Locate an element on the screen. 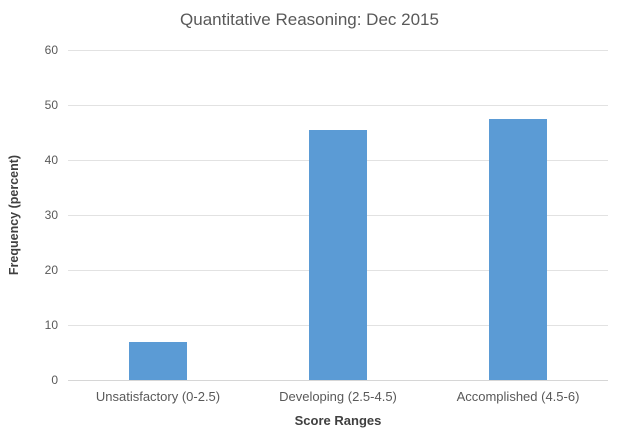  chart-title: Quantitative Reasoning: Dec 2015 is located at coordinates (309, 19).